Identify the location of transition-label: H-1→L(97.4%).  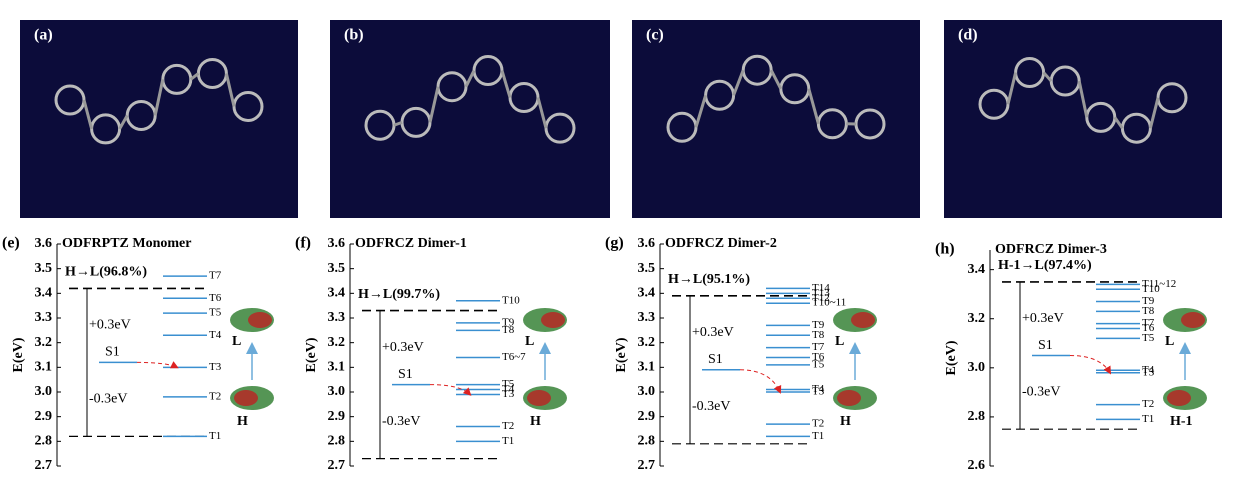
(1045, 265).